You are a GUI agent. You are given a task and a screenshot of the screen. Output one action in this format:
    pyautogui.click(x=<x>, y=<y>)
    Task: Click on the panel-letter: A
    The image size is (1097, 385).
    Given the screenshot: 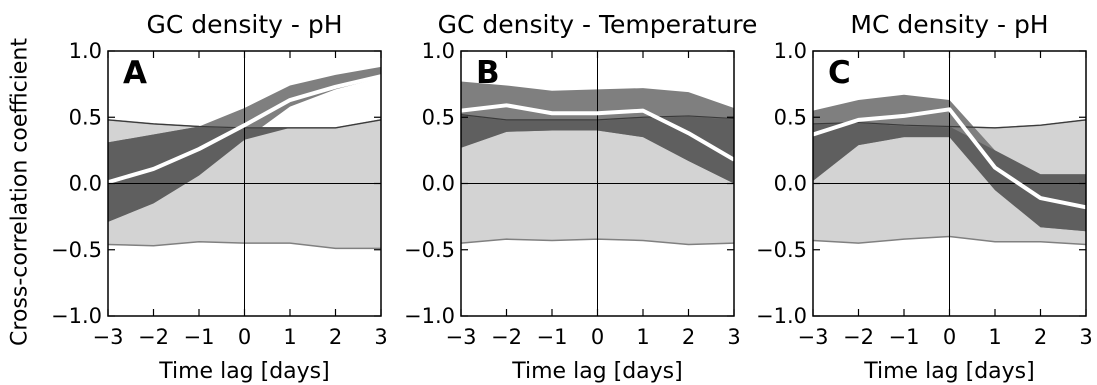 What is the action you would take?
    pyautogui.click(x=135, y=73)
    